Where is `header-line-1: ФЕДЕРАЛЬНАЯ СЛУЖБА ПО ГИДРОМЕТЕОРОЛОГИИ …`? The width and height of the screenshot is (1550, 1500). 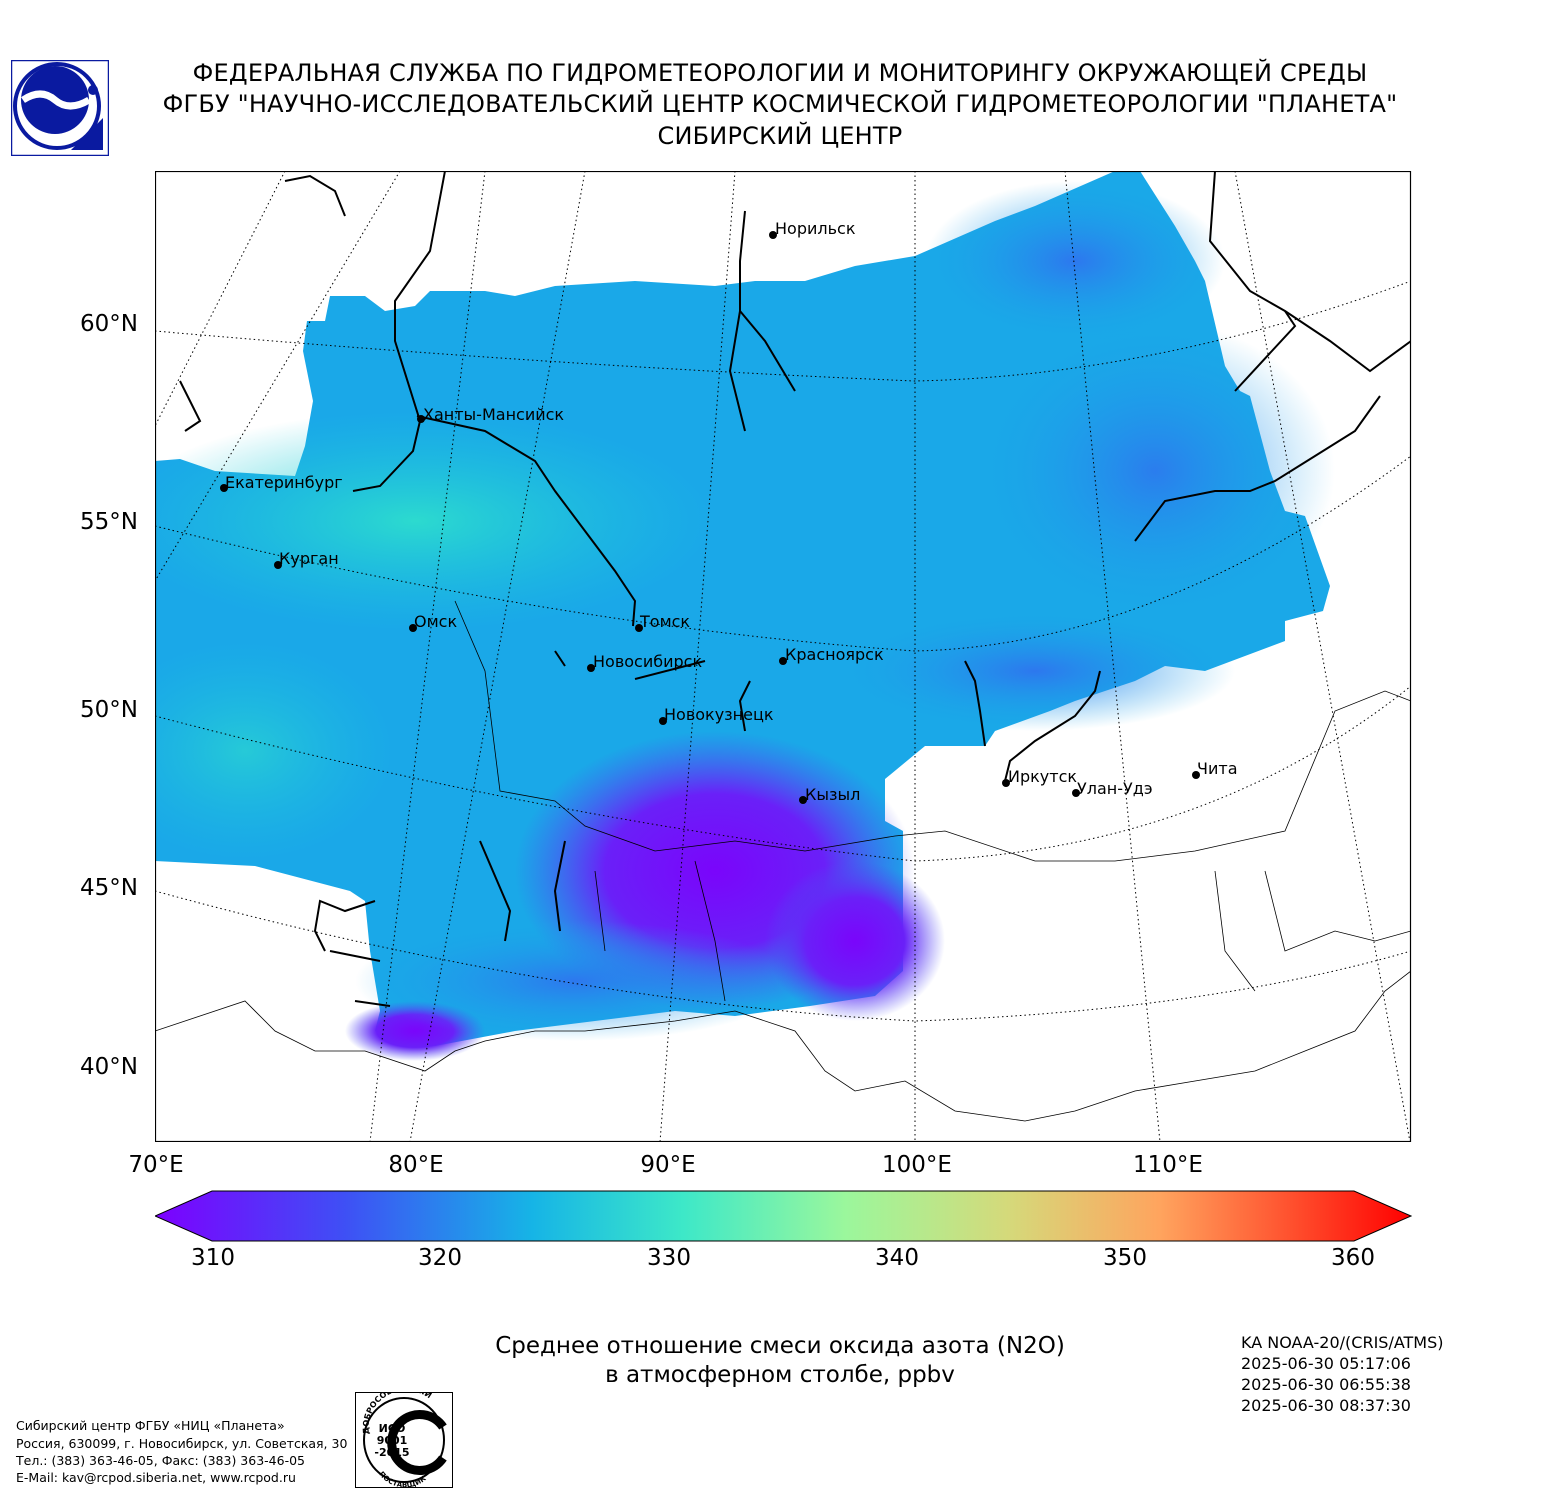
header-line-1: ФЕДЕРАЛЬНАЯ СЛУЖБА ПО ГИДРОМЕТЕОРОЛОГИИ … is located at coordinates (780, 73).